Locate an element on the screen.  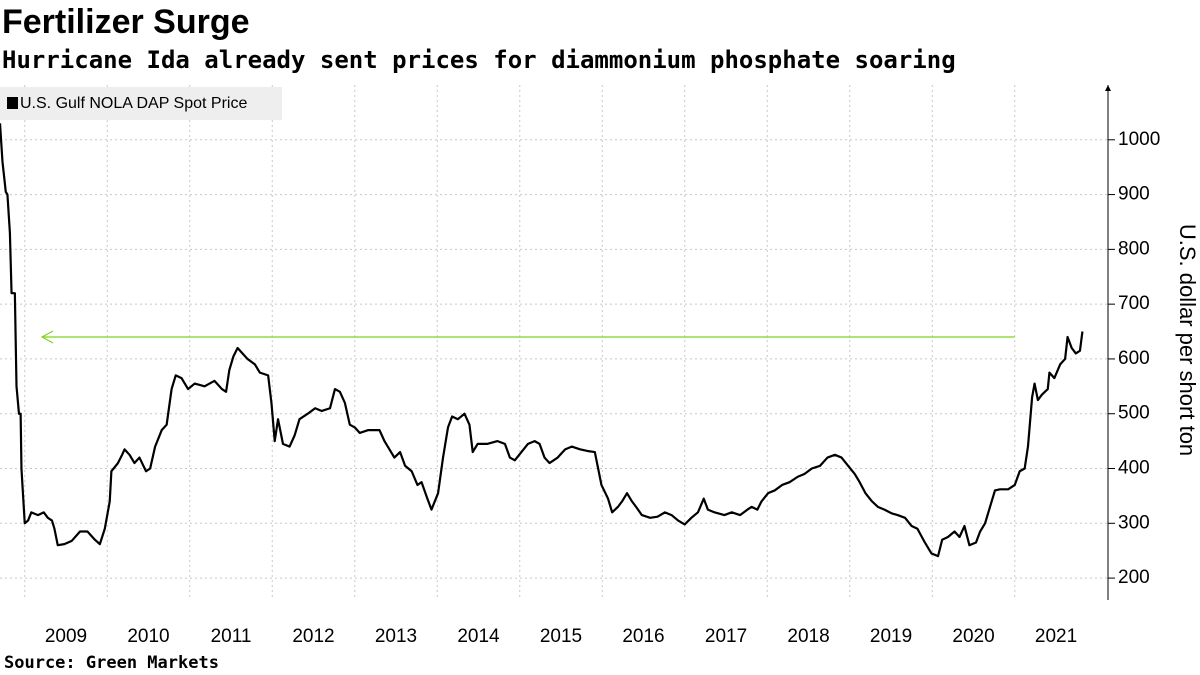
x-tick-label: 2021 is located at coordinates (1056, 636).